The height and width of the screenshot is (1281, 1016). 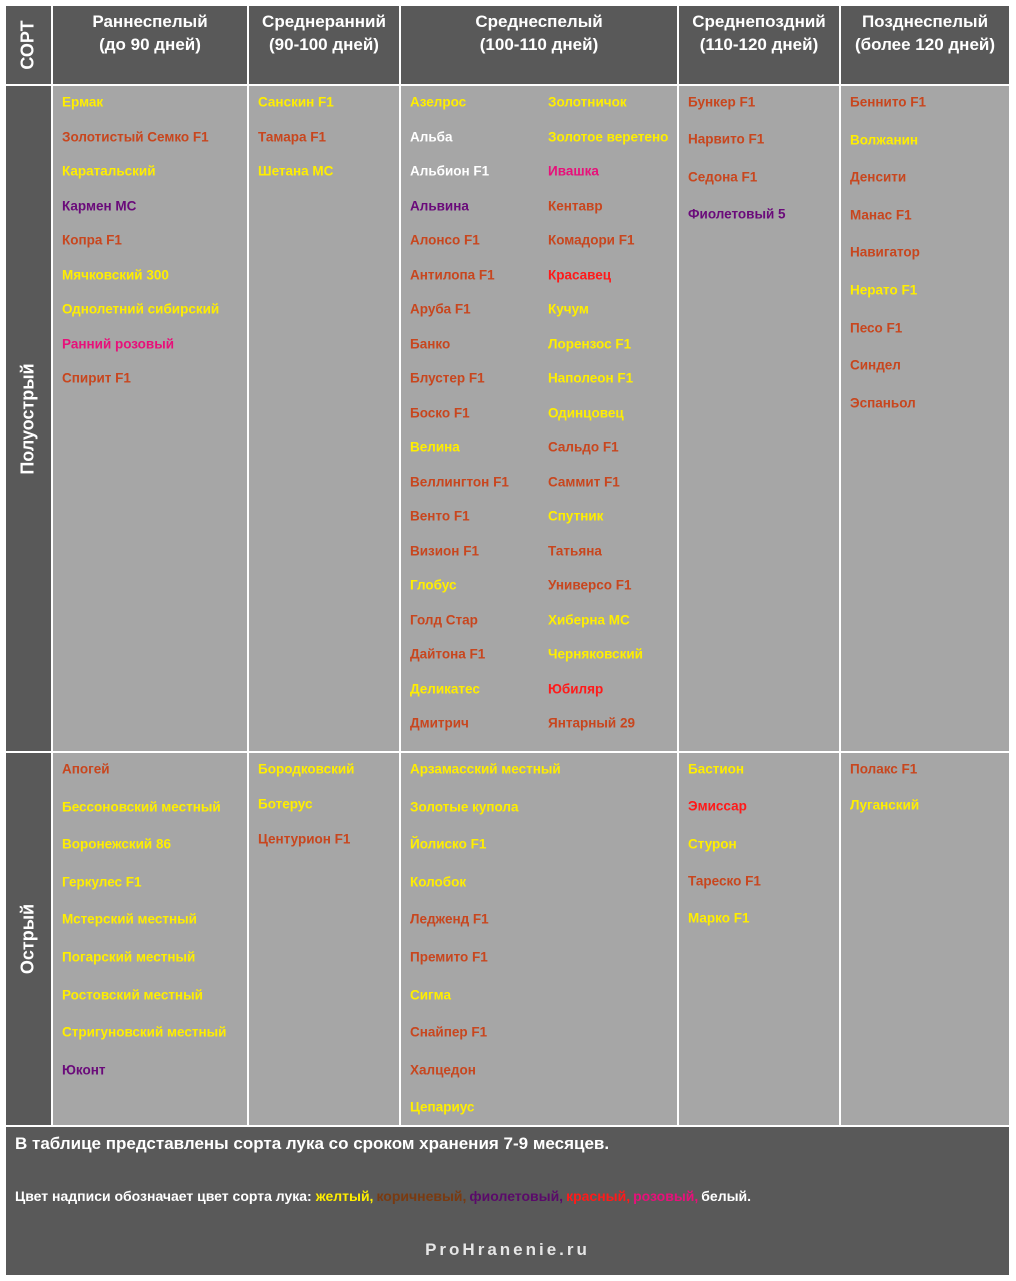 I want to click on variety: Блустер F1, so click(x=447, y=378).